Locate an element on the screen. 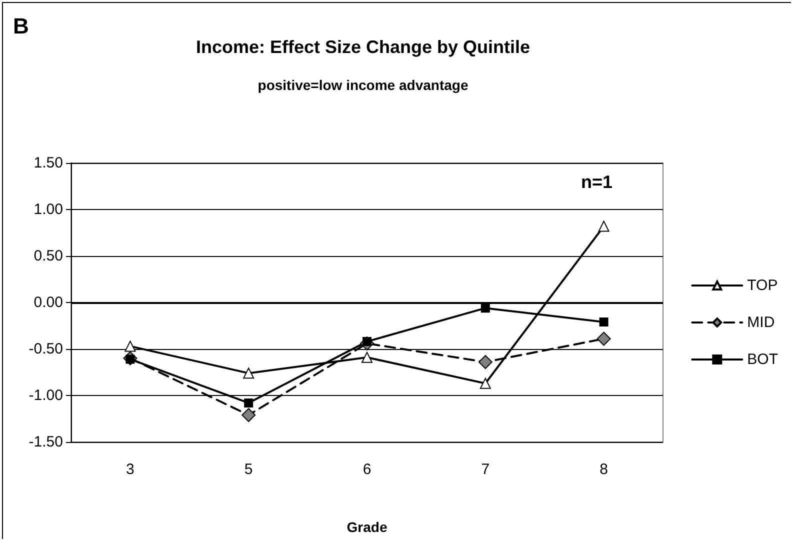 The width and height of the screenshot is (794, 542). y-tick-label: -0.50 is located at coordinates (45, 349).